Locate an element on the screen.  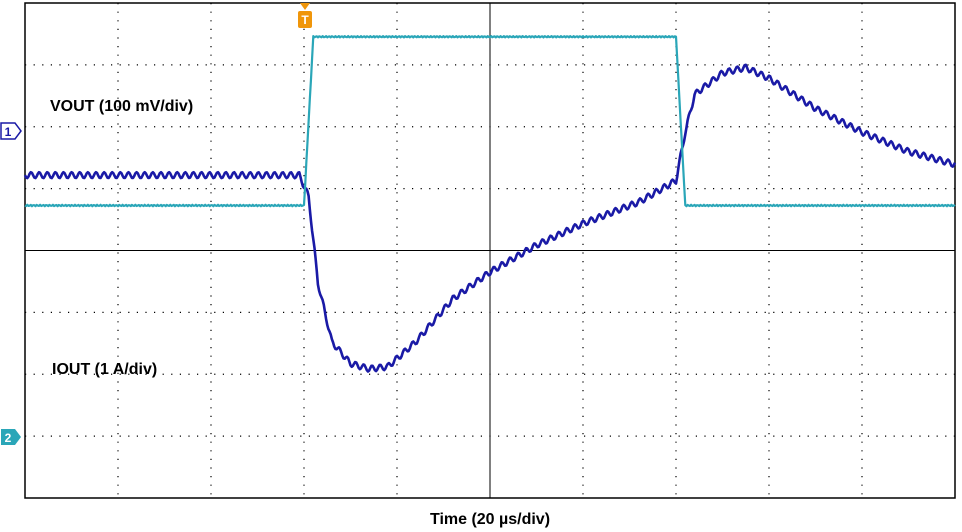
trigger-marker: T is located at coordinates (305, 15).